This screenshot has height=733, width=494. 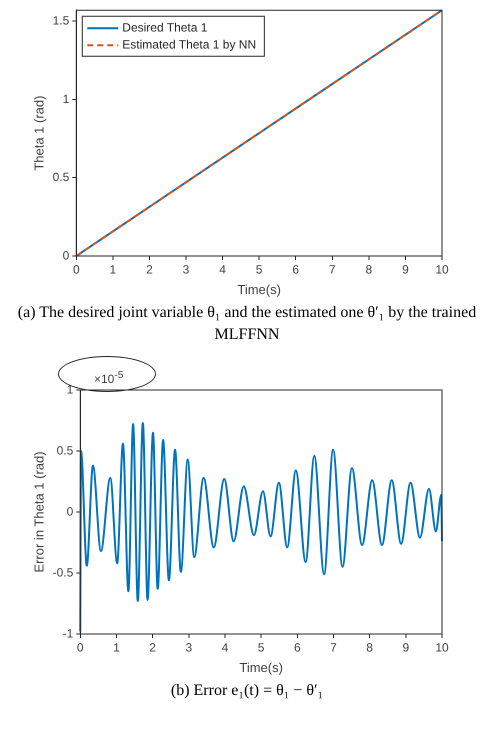 I want to click on x-tick-label: 0, so click(x=80, y=647).